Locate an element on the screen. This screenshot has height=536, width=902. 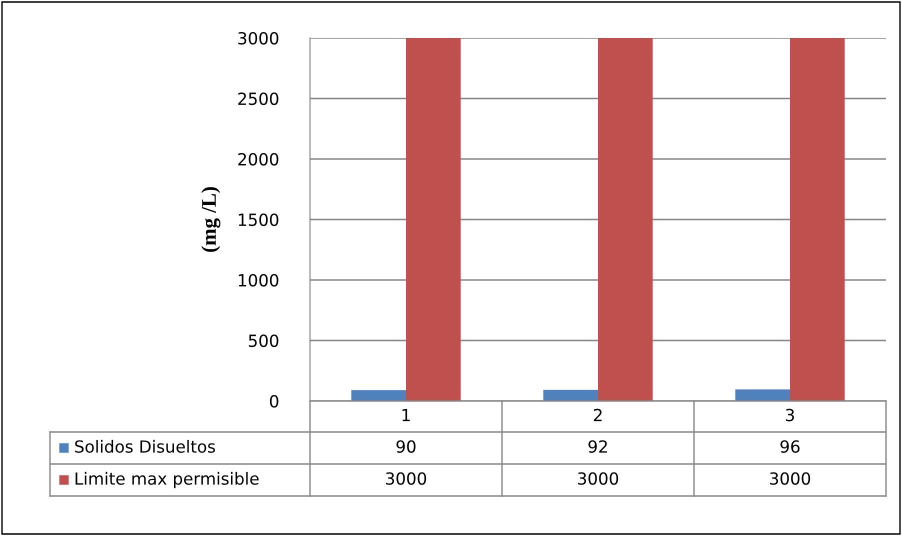
data-label: 90 is located at coordinates (406, 446).